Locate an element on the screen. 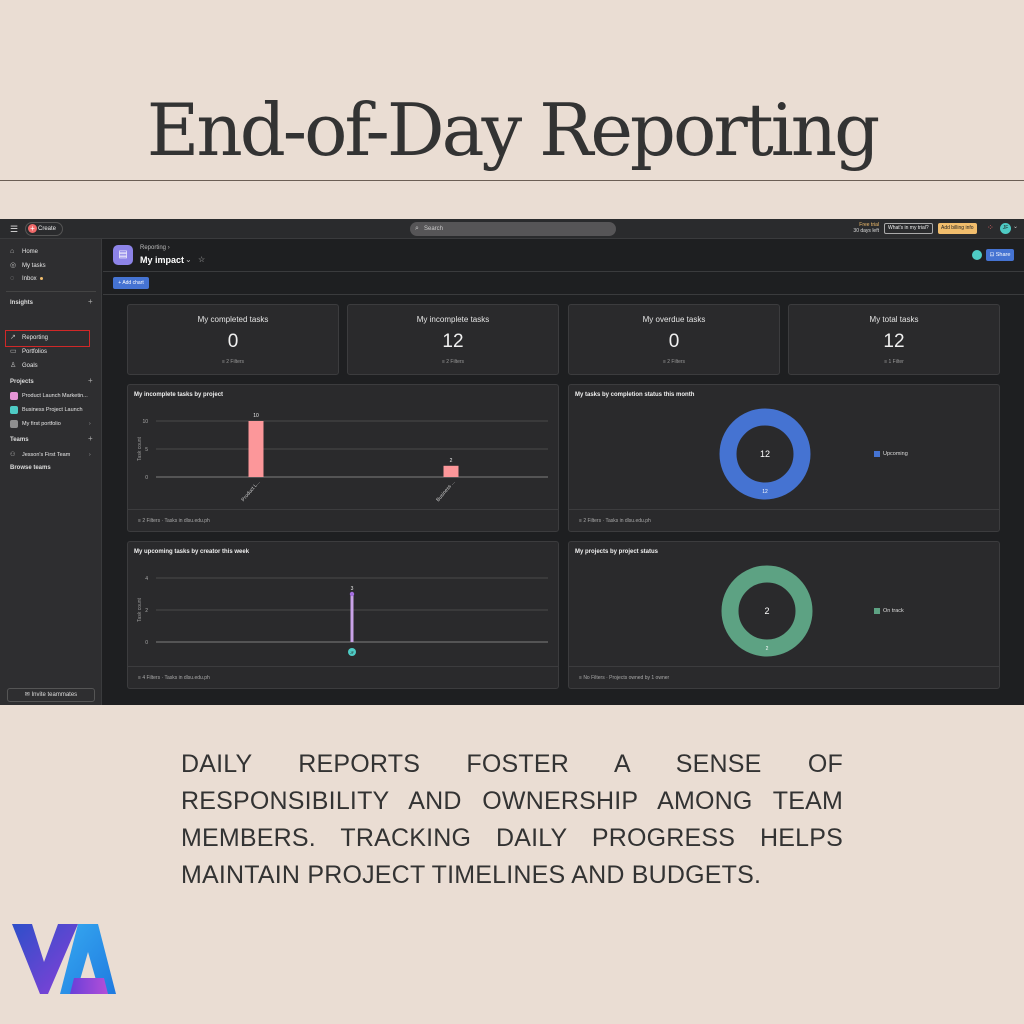 The height and width of the screenshot is (1024, 1024). sidebar-item-reporting: ↗ Reporting is located at coordinates (29, 338).